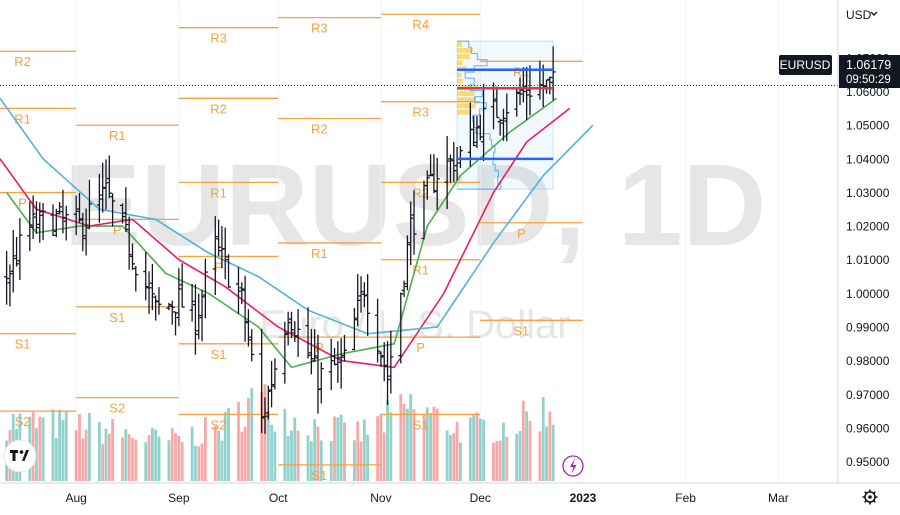 Image resolution: width=900 pixels, height=515 pixels. I want to click on pivot-label-10: R2, so click(218, 108).